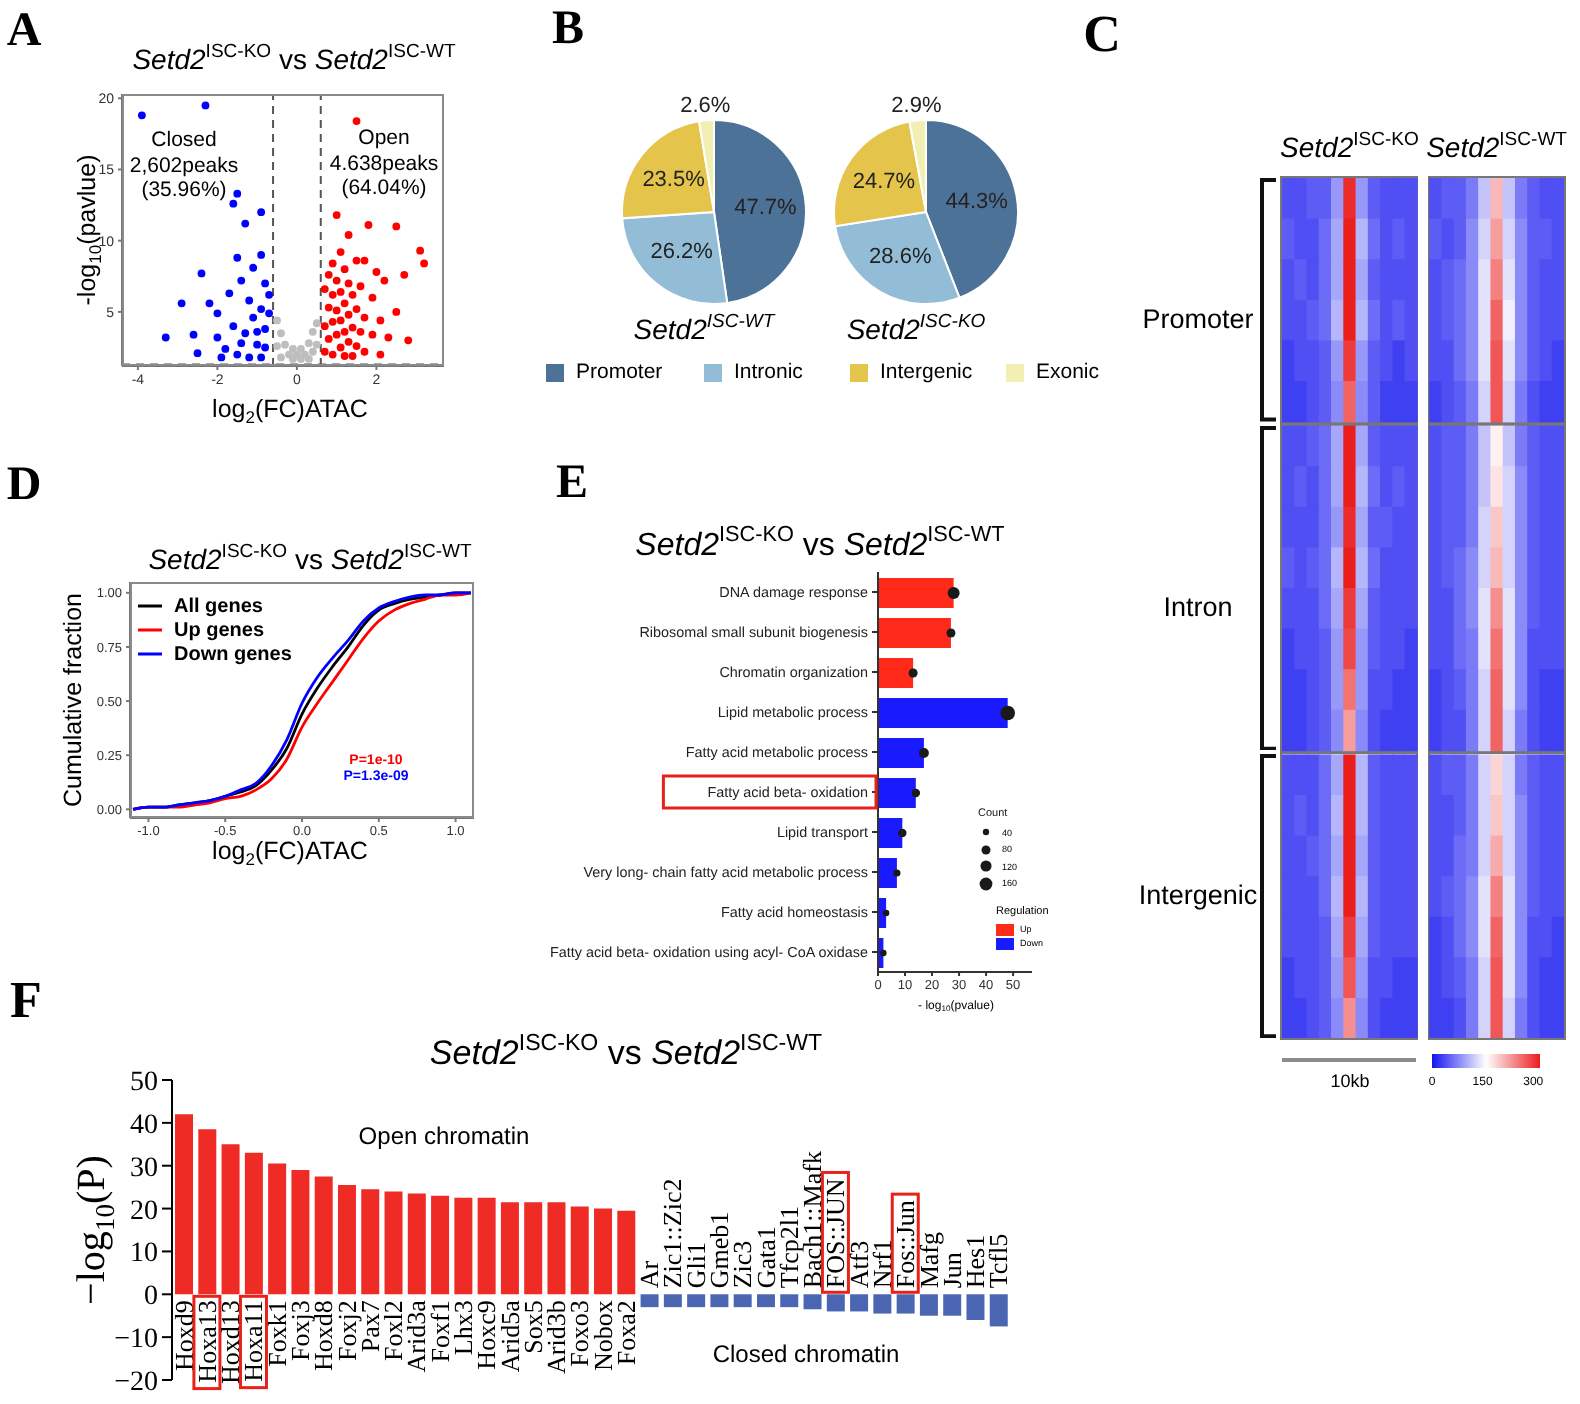 This screenshot has width=1580, height=1404. I want to click on y-tick-label: Intron, so click(1198, 607).